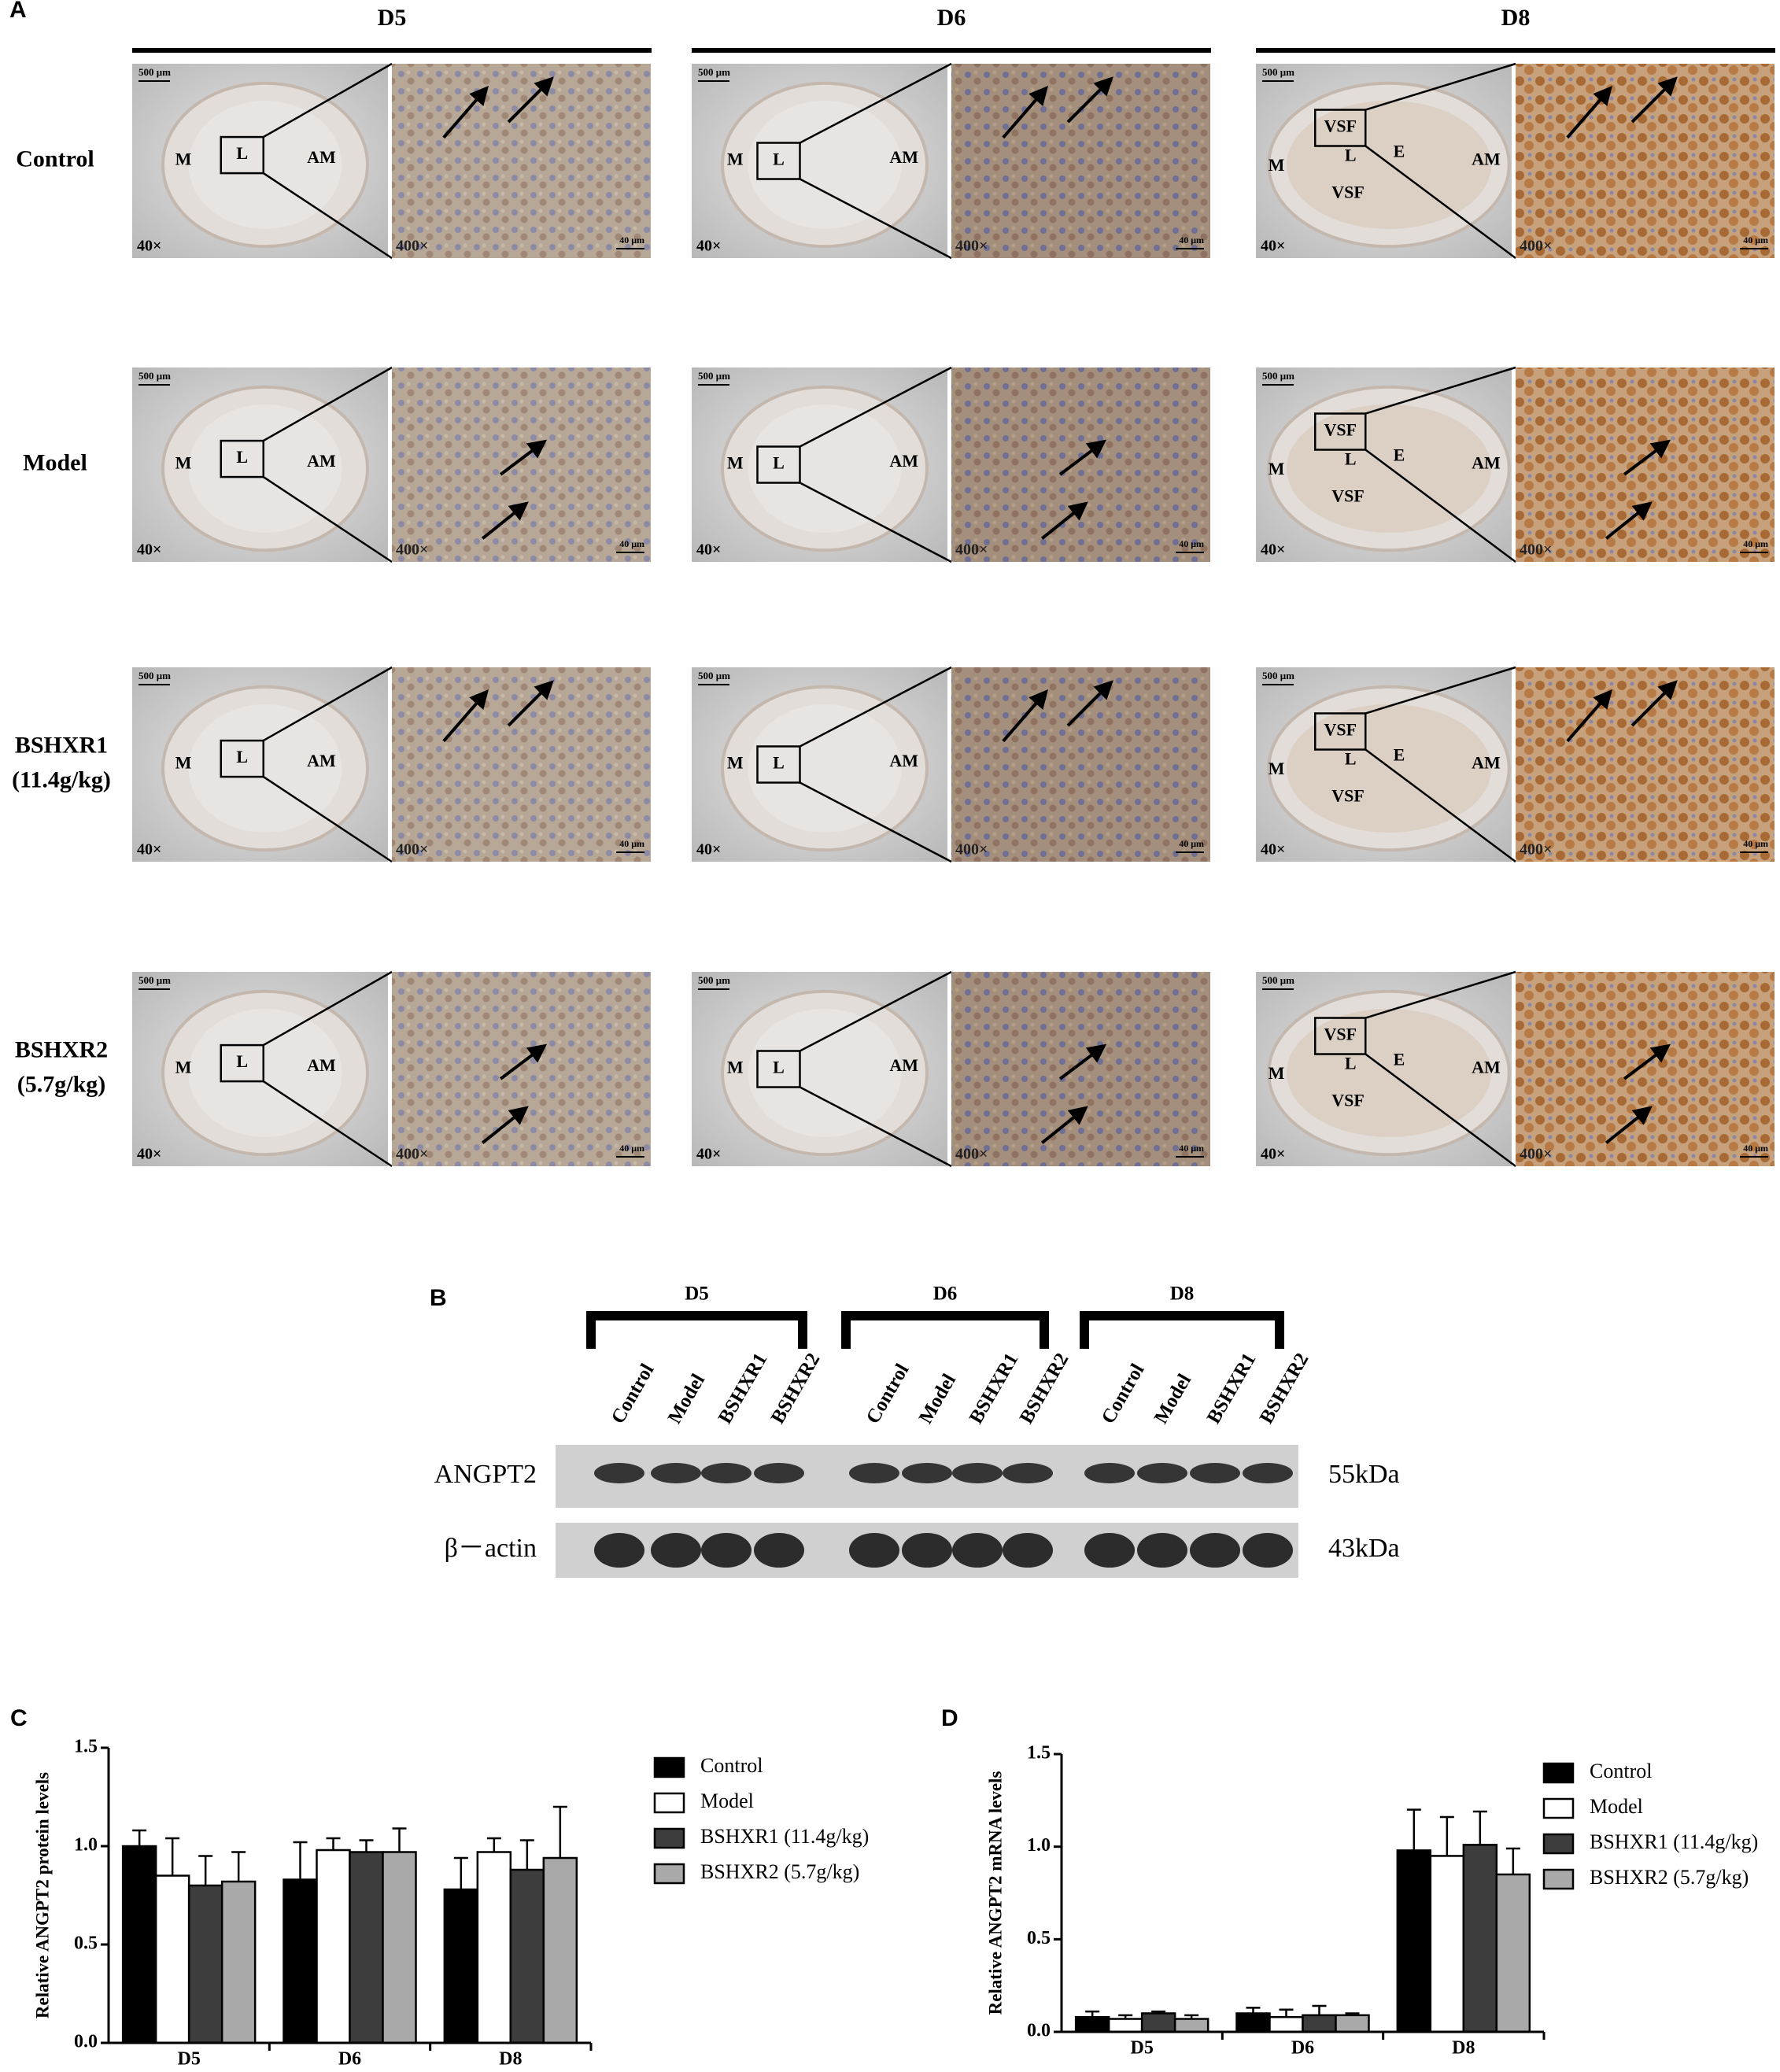 The width and height of the screenshot is (1780, 2072). Describe the element at coordinates (743, 1389) in the screenshot. I see `lane-label: BSHXR1` at that location.